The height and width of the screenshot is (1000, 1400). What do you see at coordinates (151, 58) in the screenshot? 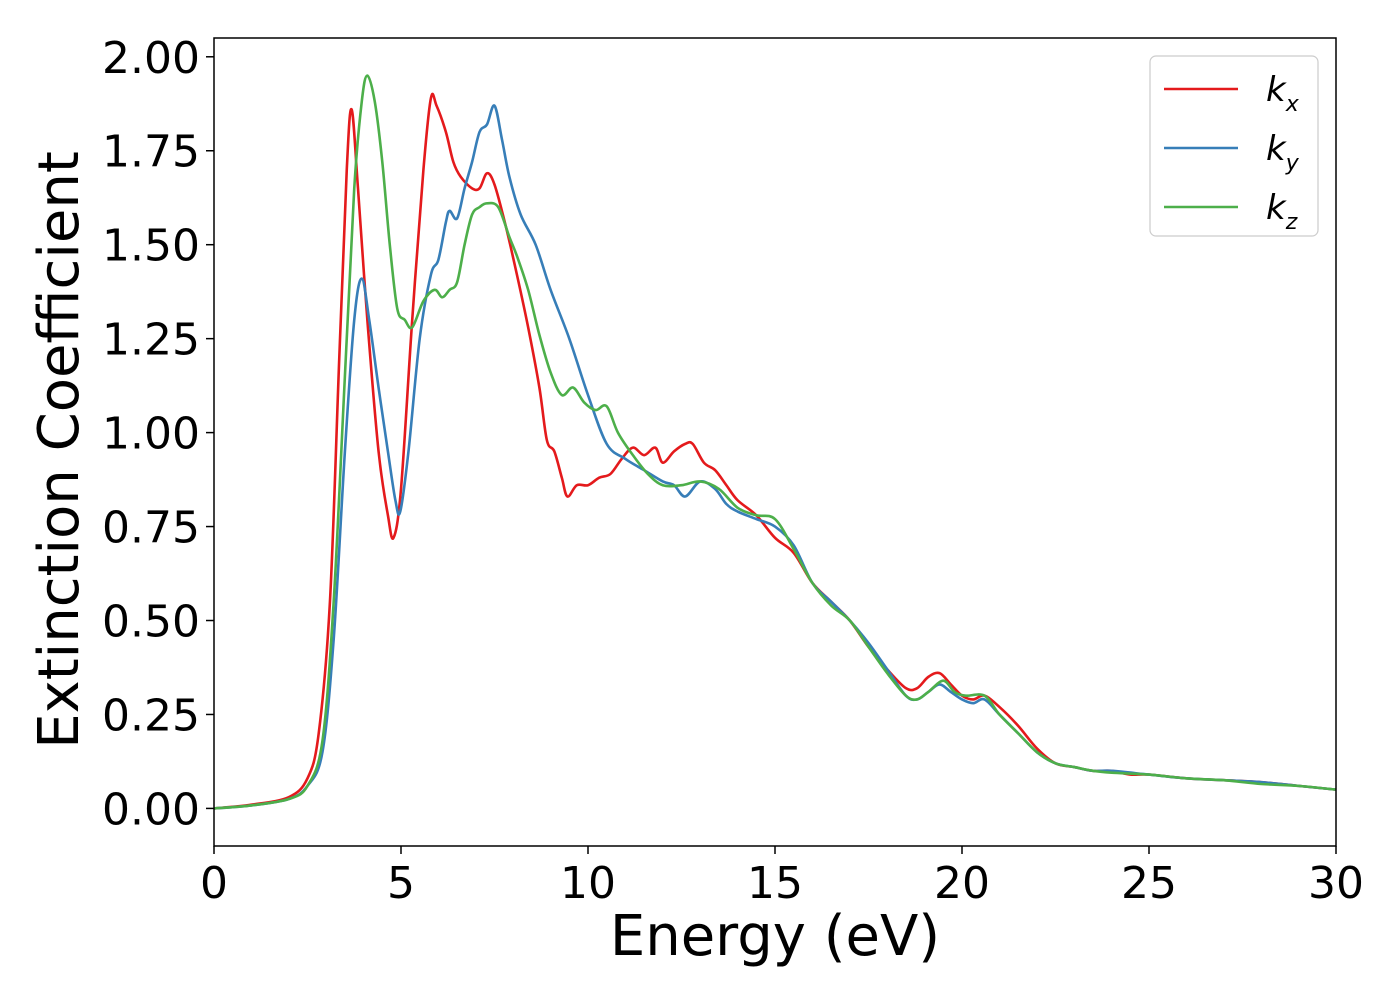
I see `y-tick-label: 2.00` at bounding box center [151, 58].